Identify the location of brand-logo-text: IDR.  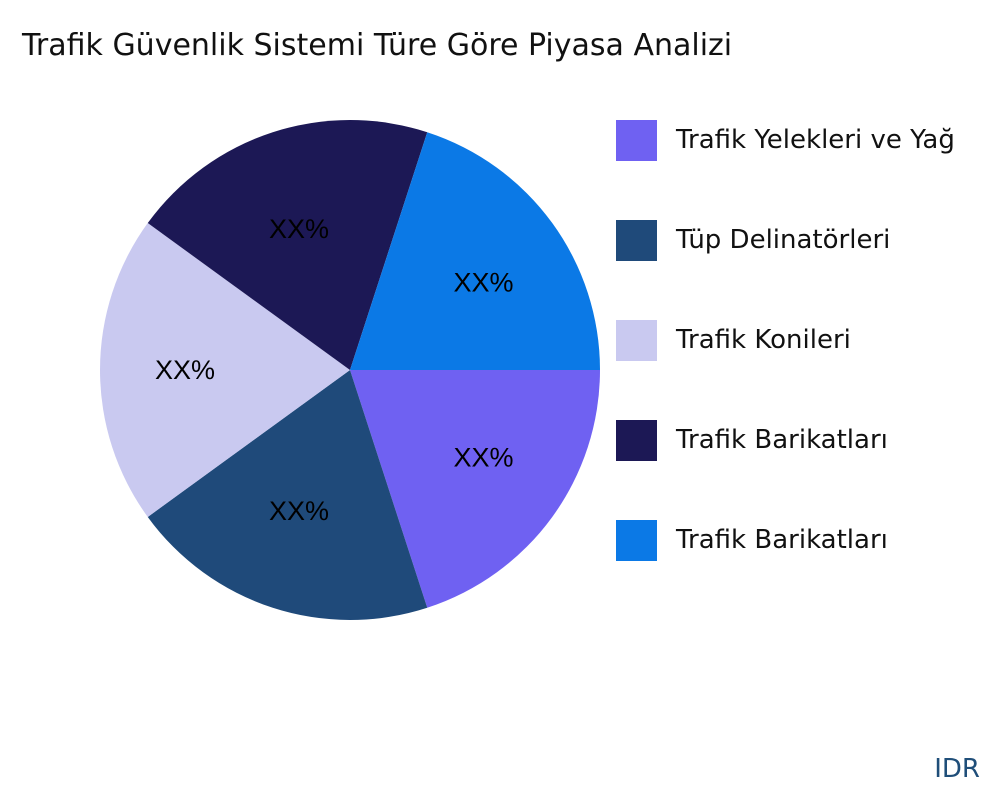
(957, 769).